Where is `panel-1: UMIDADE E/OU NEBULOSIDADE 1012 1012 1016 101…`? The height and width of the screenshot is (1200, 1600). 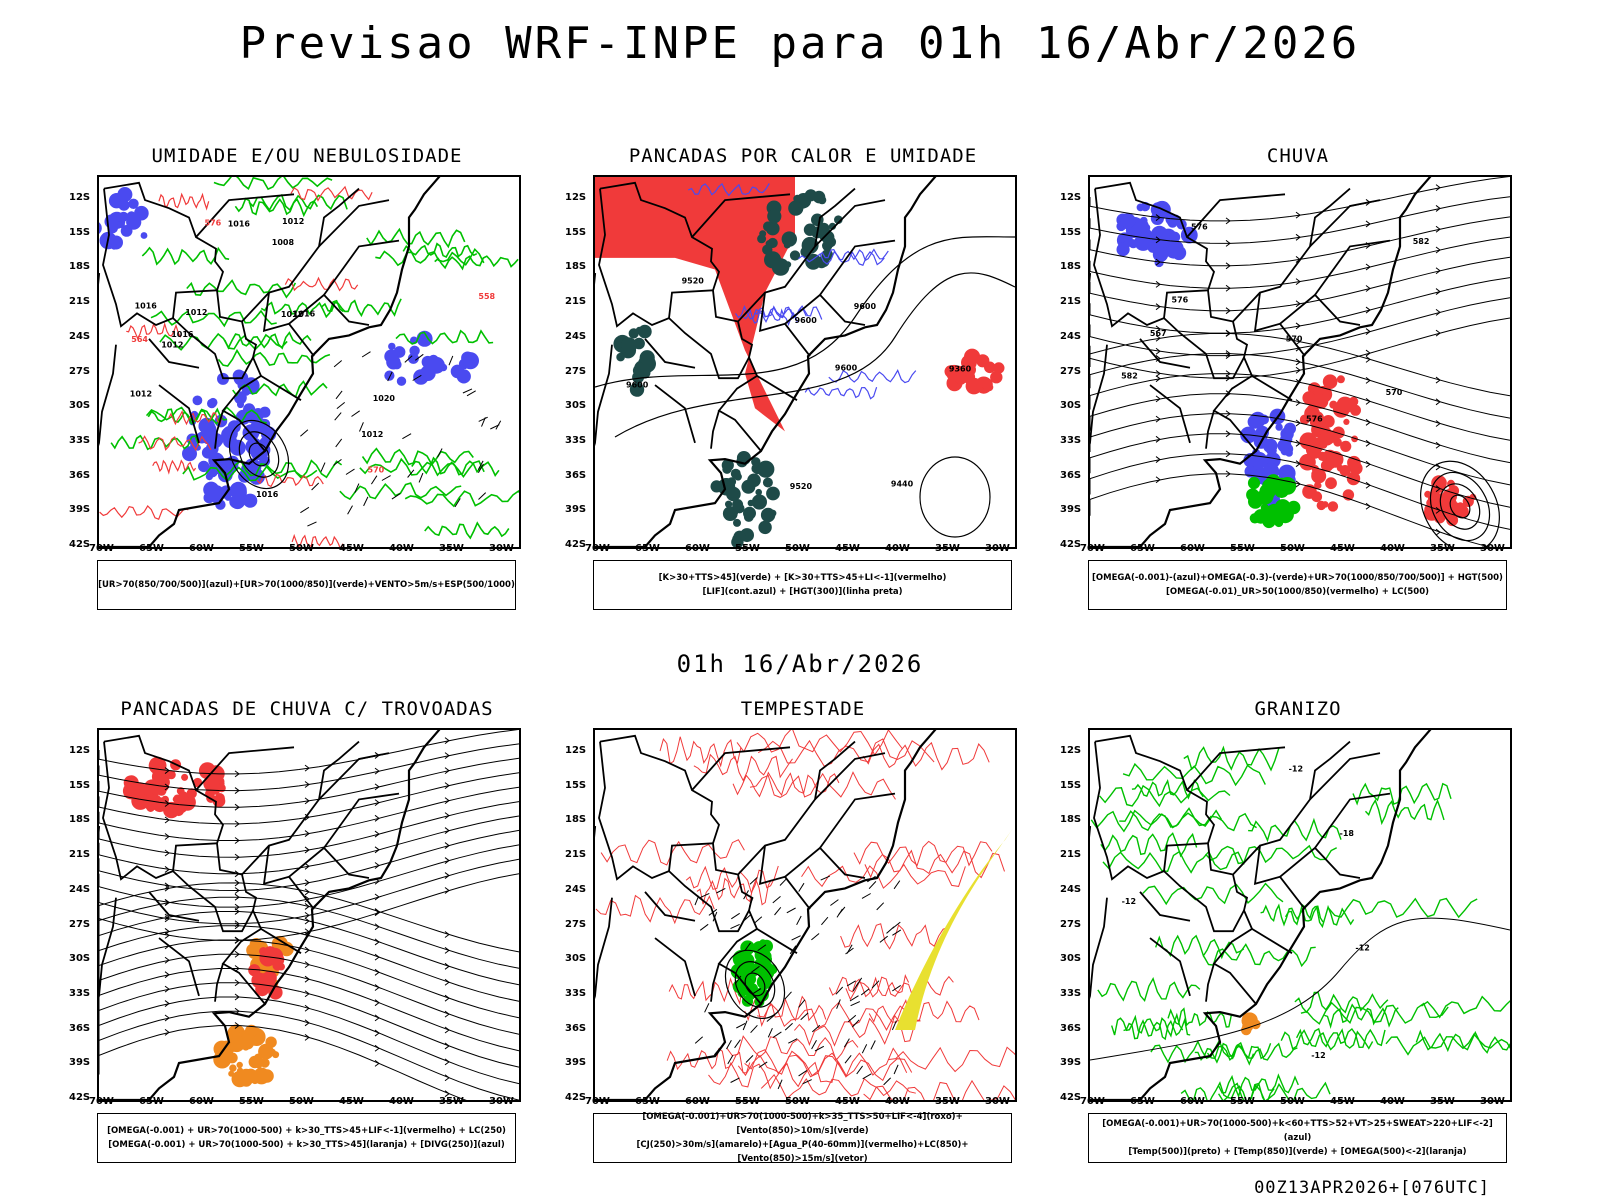
panel-1: UMIDADE E/OU NEBULOSIDADE 1012 1012 1016 101… is located at coordinates (307, 390).